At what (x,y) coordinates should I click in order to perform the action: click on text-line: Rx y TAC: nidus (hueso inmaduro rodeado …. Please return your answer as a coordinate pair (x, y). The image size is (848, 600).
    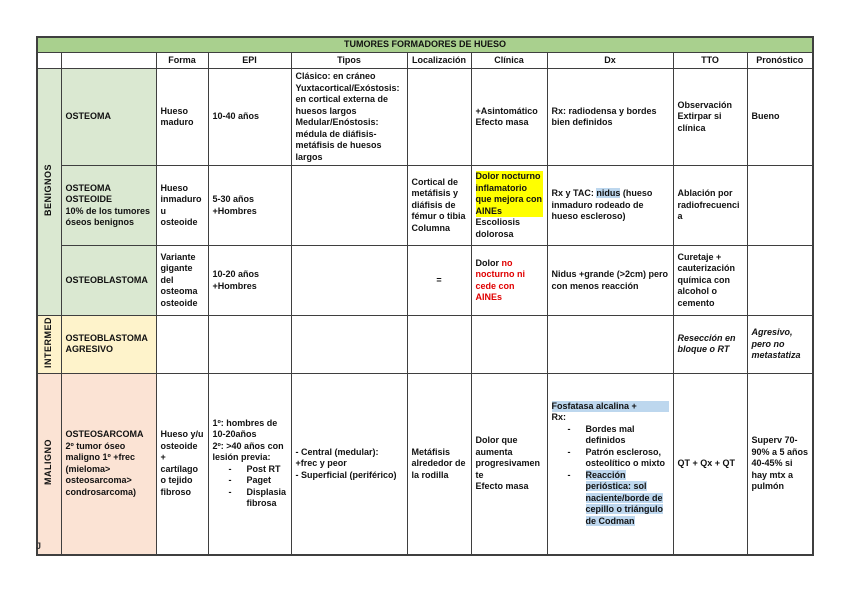
    Looking at the image, I should click on (602, 205).